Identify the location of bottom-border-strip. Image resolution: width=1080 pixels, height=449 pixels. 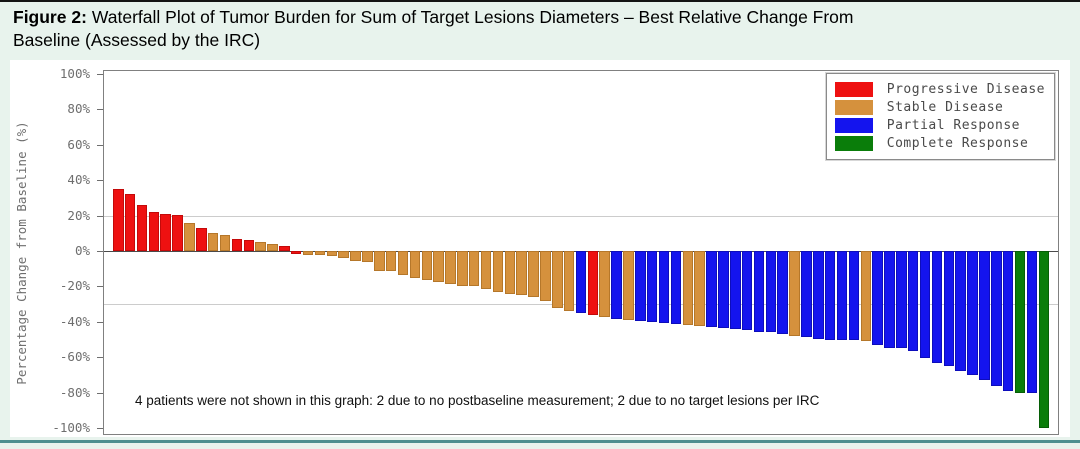
(540, 441).